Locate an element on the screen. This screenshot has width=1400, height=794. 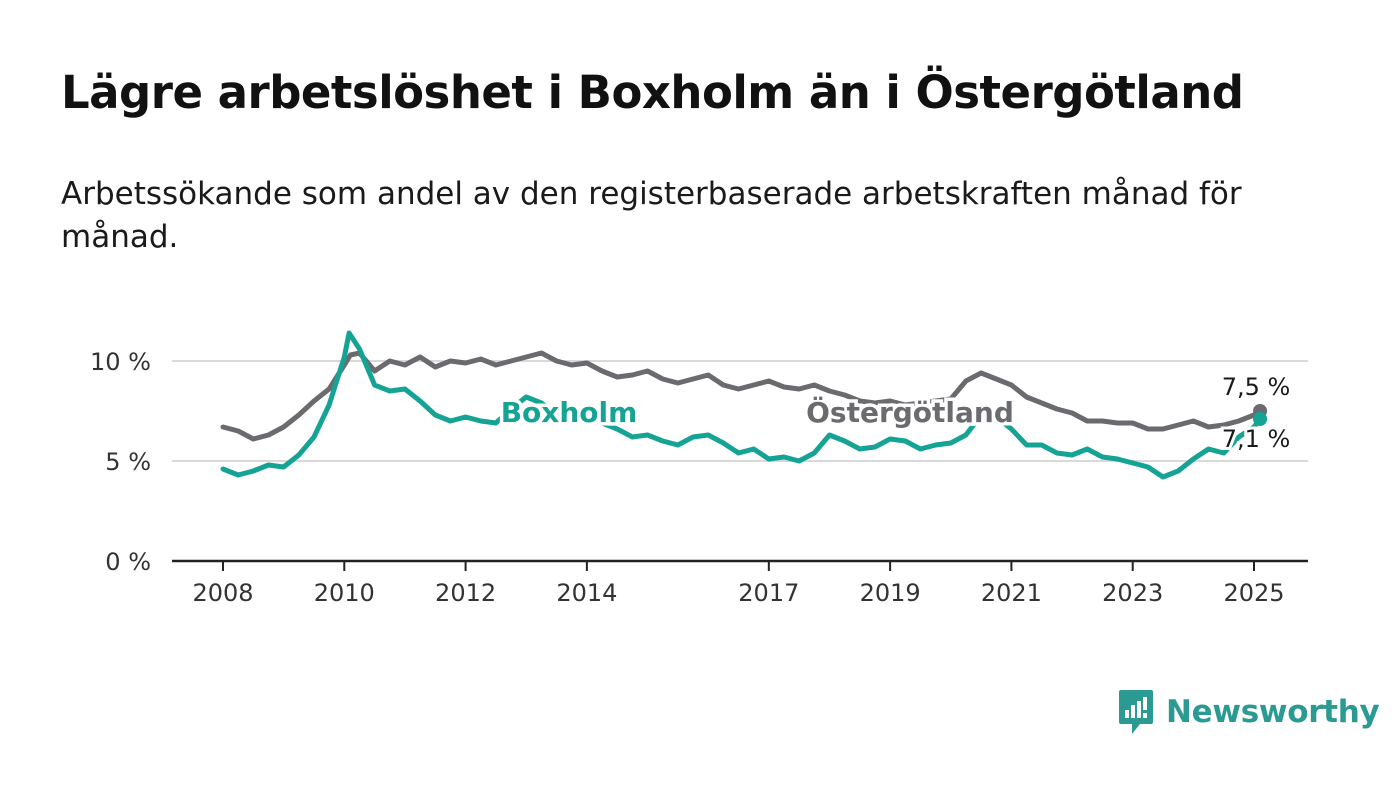
y-tick-label: 5 % is located at coordinates (128, 462).